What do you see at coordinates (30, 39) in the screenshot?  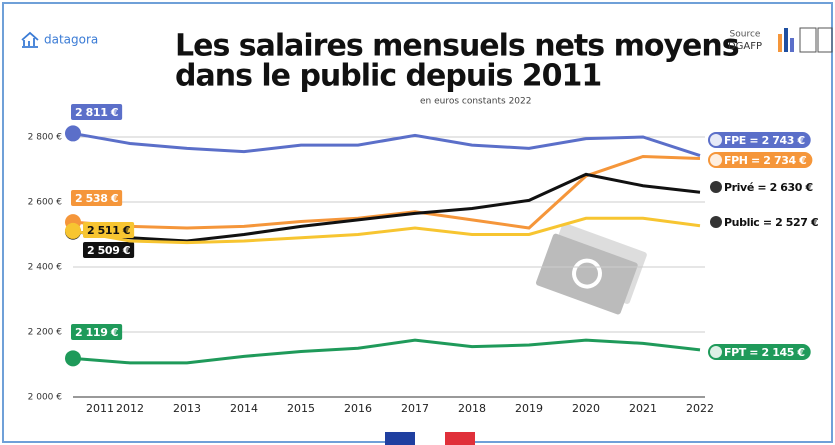 I see `brand-logo` at bounding box center [30, 39].